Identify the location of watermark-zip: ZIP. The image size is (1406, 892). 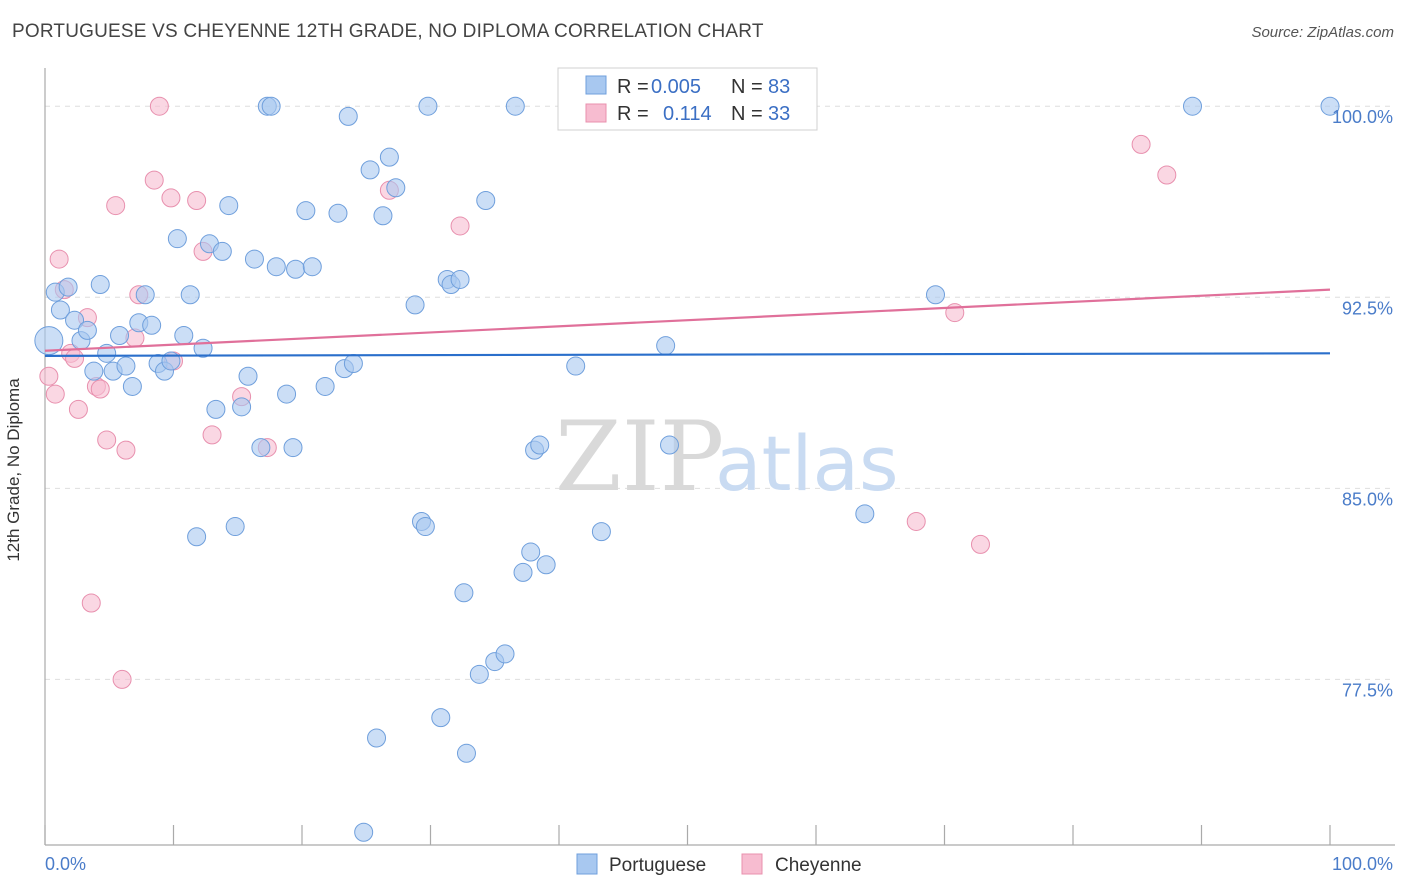
(639, 457).